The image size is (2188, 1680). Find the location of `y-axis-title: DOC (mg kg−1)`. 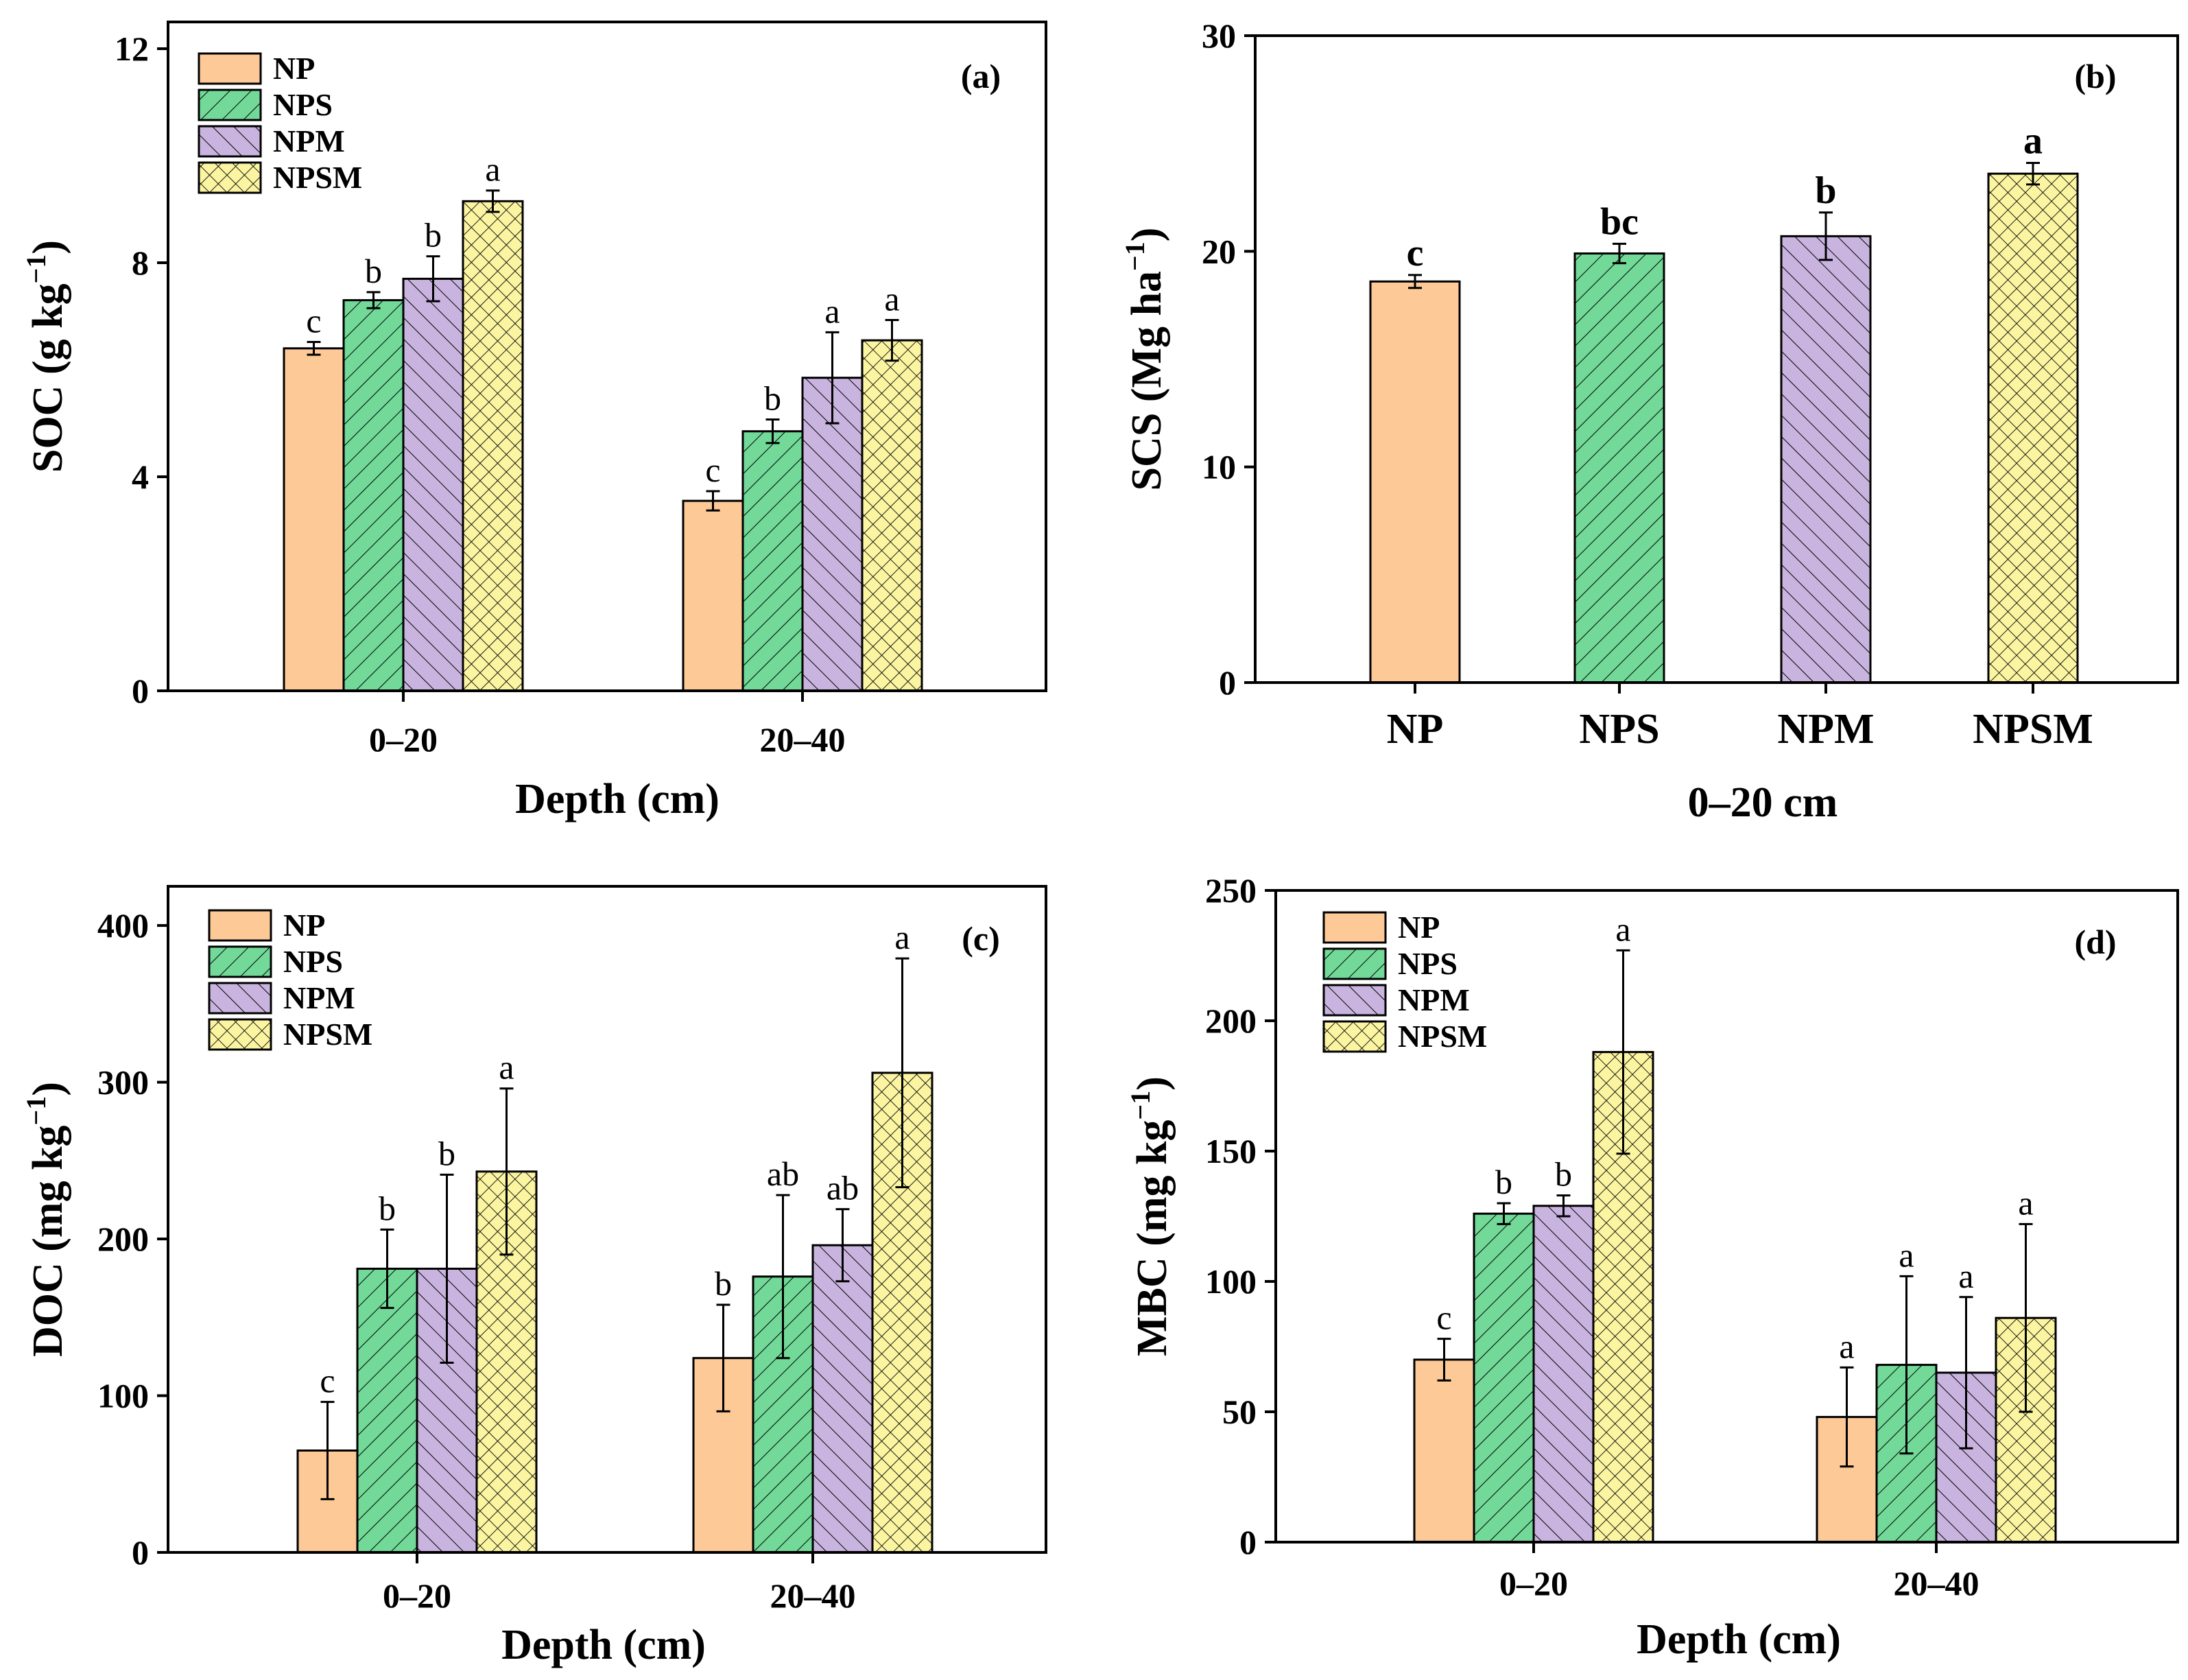

y-axis-title: DOC (mg kg−1) is located at coordinates (46, 1219).